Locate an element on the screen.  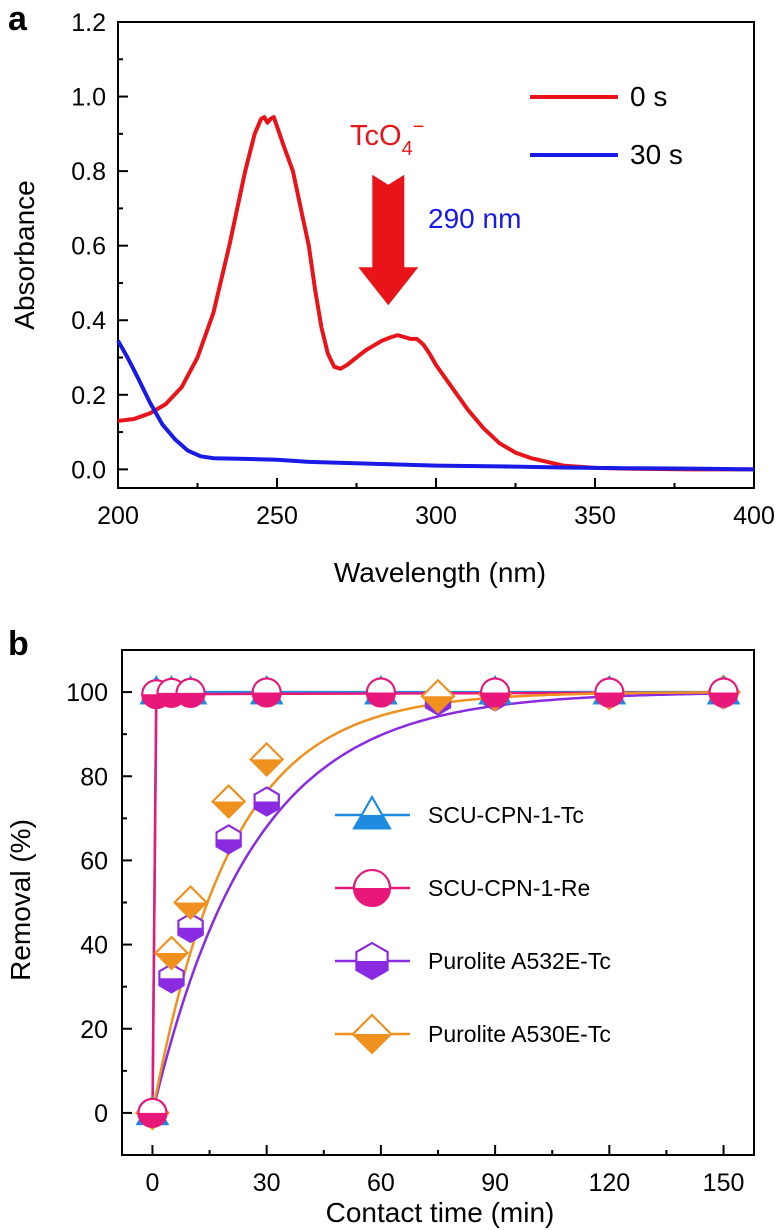
panel-a-annotations: TcO4− 290 nm is located at coordinates (435, 211).